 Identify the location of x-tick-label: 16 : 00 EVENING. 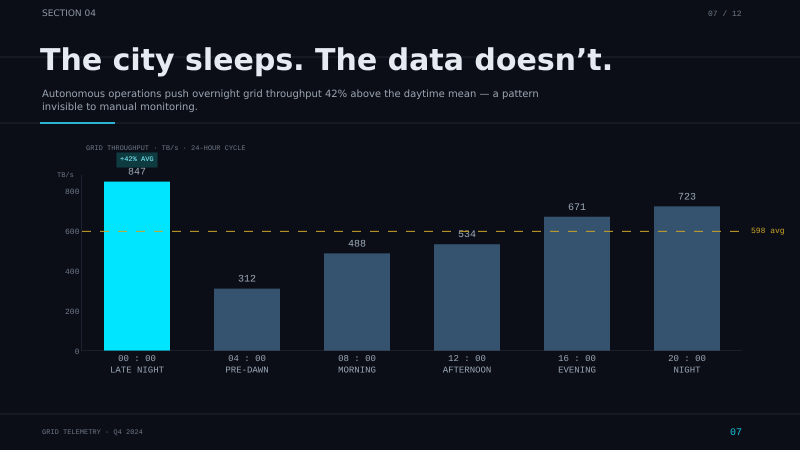
(577, 365).